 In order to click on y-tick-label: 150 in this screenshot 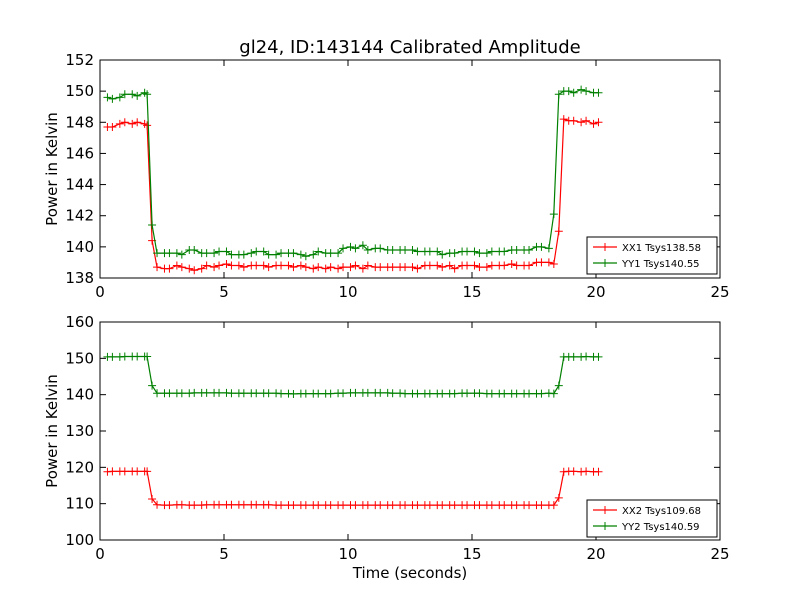, I will do `click(79, 91)`.